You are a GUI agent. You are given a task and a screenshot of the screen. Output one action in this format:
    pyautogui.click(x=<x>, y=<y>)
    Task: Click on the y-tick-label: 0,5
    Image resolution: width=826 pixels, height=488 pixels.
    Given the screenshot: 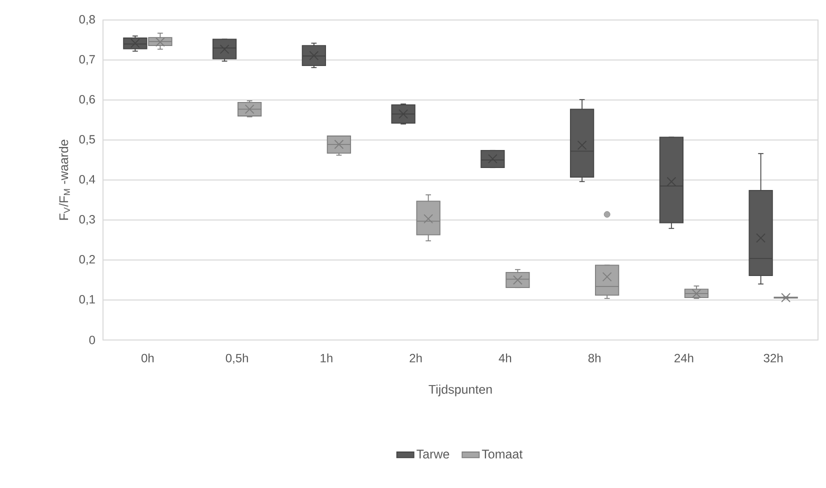 What is the action you would take?
    pyautogui.click(x=87, y=140)
    